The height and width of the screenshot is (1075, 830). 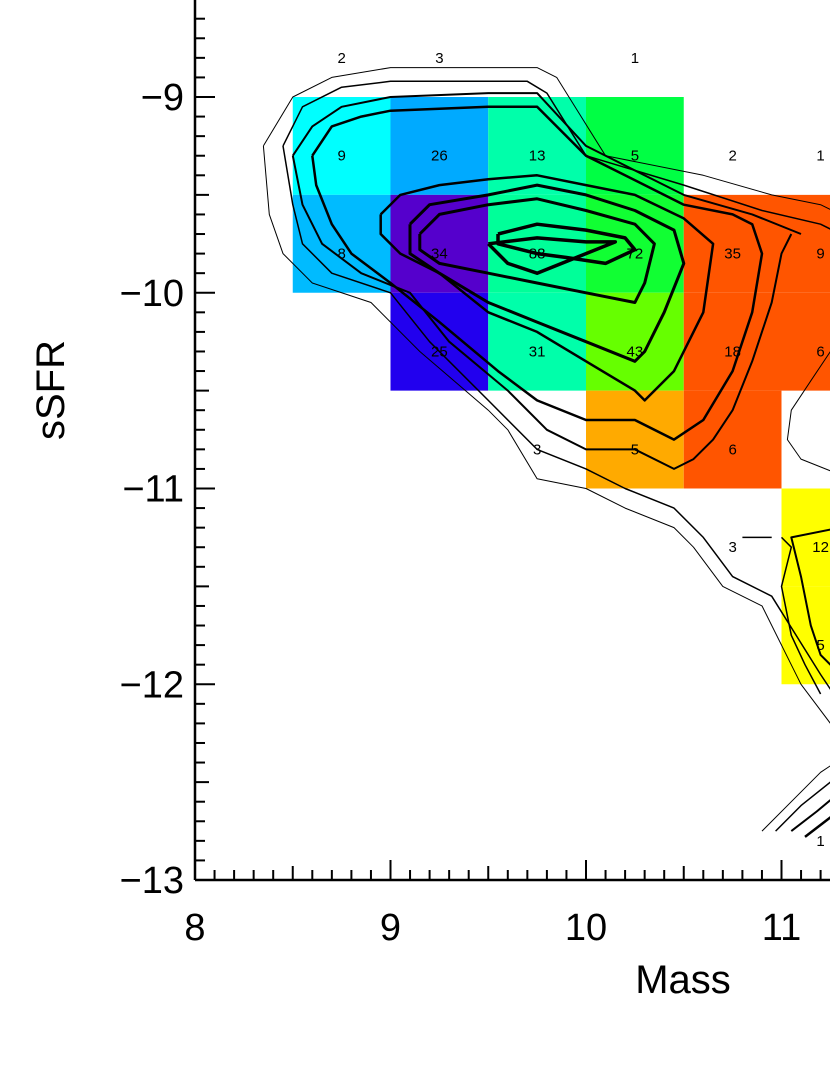 What do you see at coordinates (439, 351) in the screenshot?
I see `cell-count-label: 25` at bounding box center [439, 351].